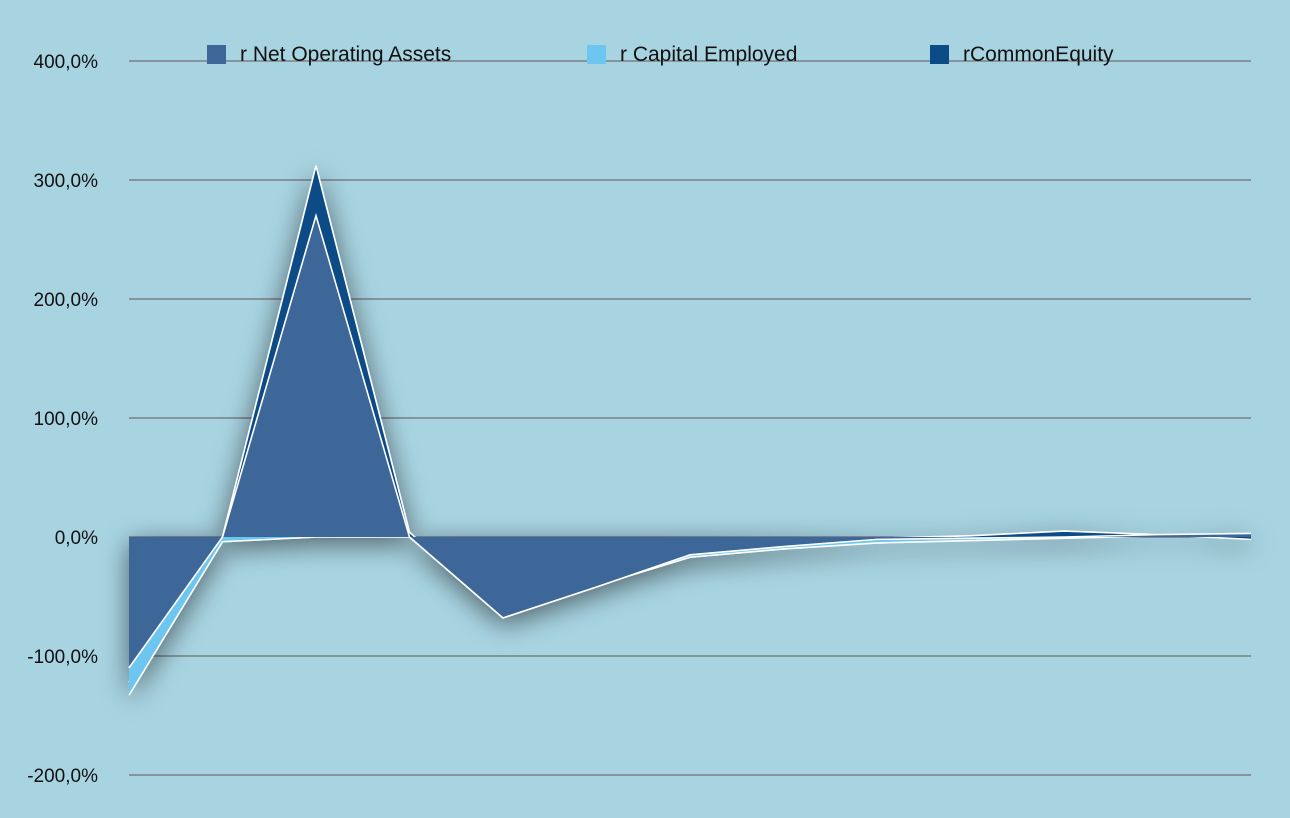  Describe the element at coordinates (66, 300) in the screenshot. I see `y-tick-label: 200,0%` at that location.